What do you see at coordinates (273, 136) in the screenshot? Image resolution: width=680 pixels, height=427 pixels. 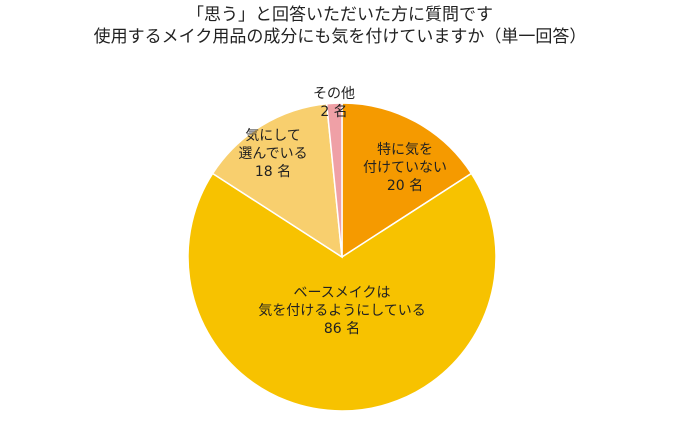 I see `slice-category-label: 気にして` at bounding box center [273, 136].